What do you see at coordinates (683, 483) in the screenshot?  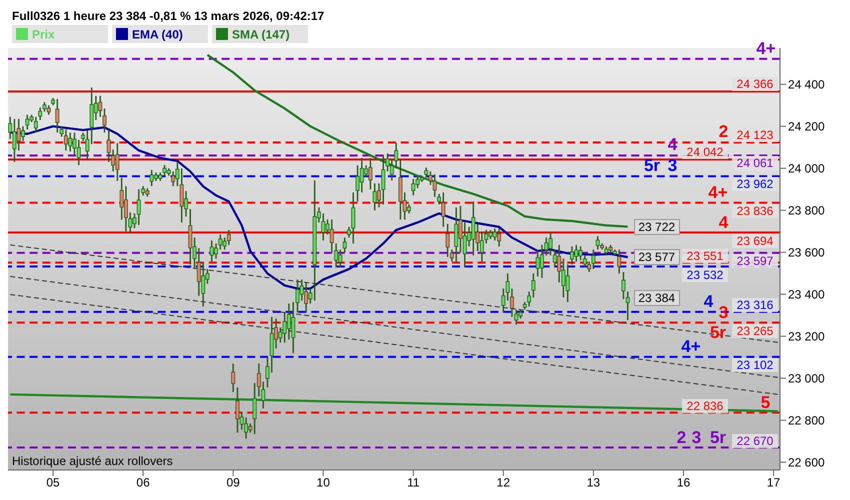 I see `x-tick-label: 16` at bounding box center [683, 483].